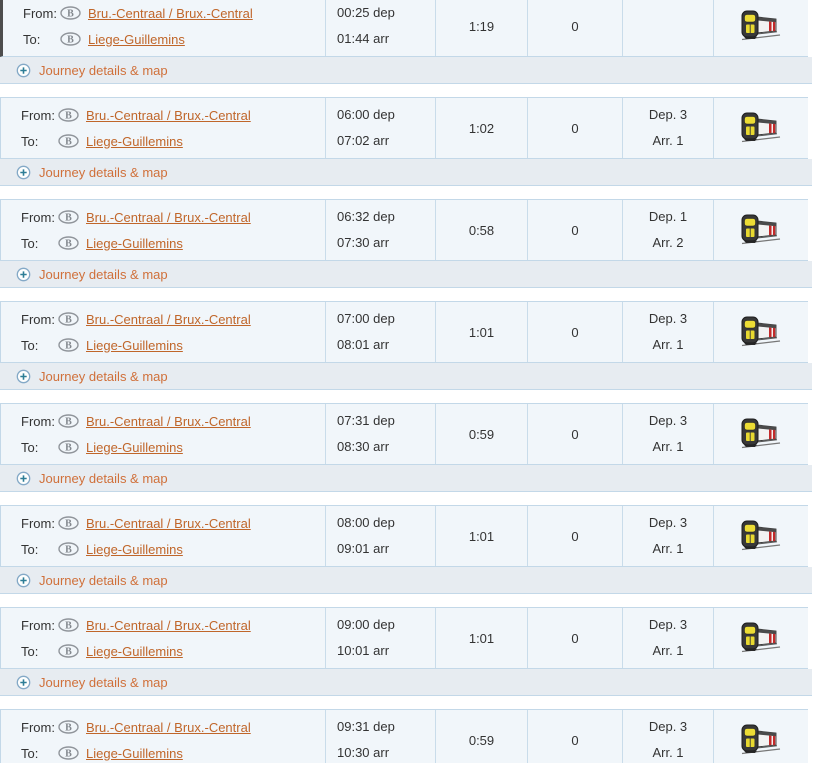 The image size is (820, 763). What do you see at coordinates (366, 522) in the screenshot?
I see `departure-time: 08:00 dep` at bounding box center [366, 522].